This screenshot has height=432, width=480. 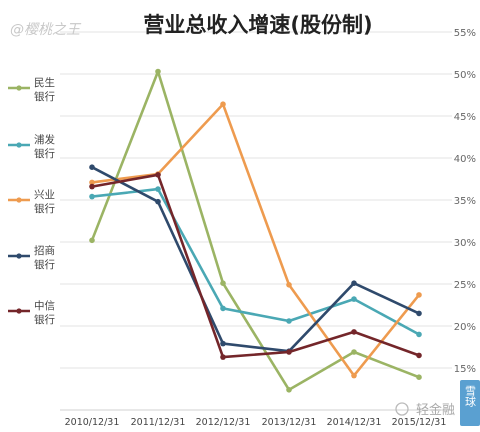 I want to click on x-tick-label: 2015/12/31, so click(x=419, y=422).